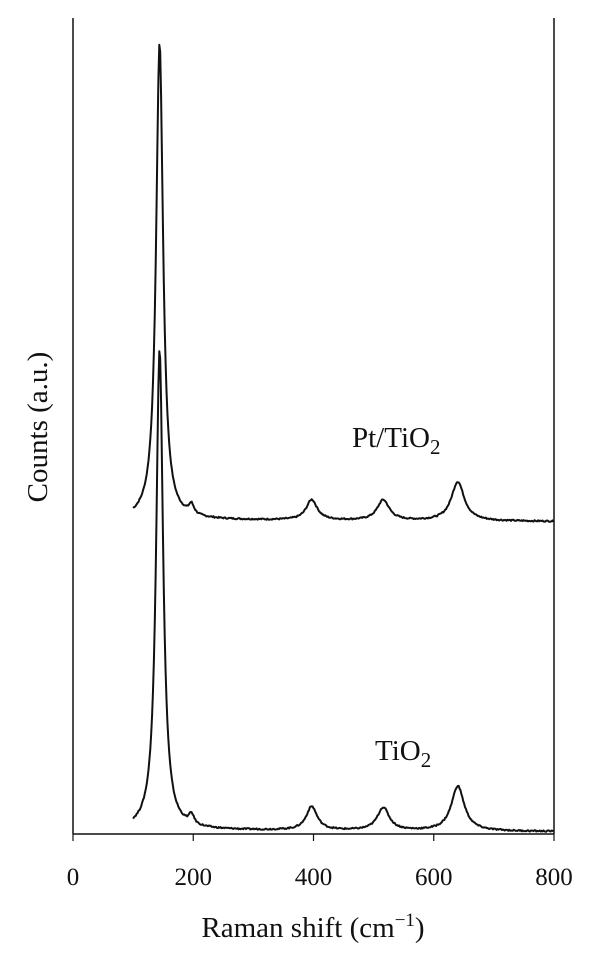 This screenshot has width=600, height=968. What do you see at coordinates (38, 427) in the screenshot?
I see `y-axis-label: Counts (a.u.)` at bounding box center [38, 427].